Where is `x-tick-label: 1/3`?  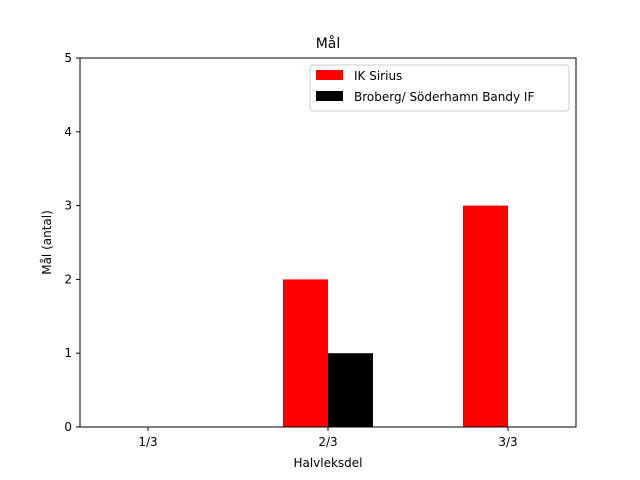
x-tick-label: 1/3 is located at coordinates (147, 442).